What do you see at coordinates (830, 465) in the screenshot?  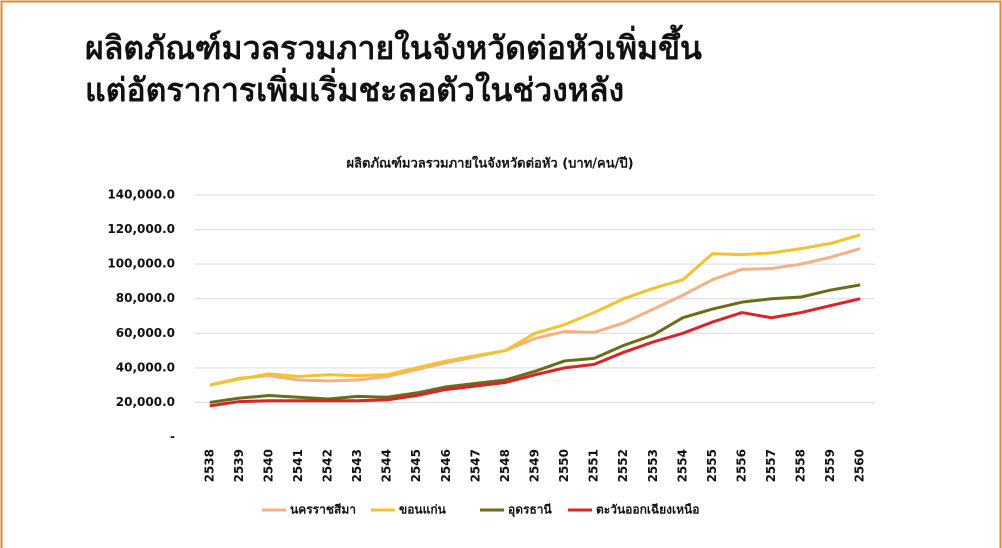 I see `x-tick-label: 2559` at bounding box center [830, 465].